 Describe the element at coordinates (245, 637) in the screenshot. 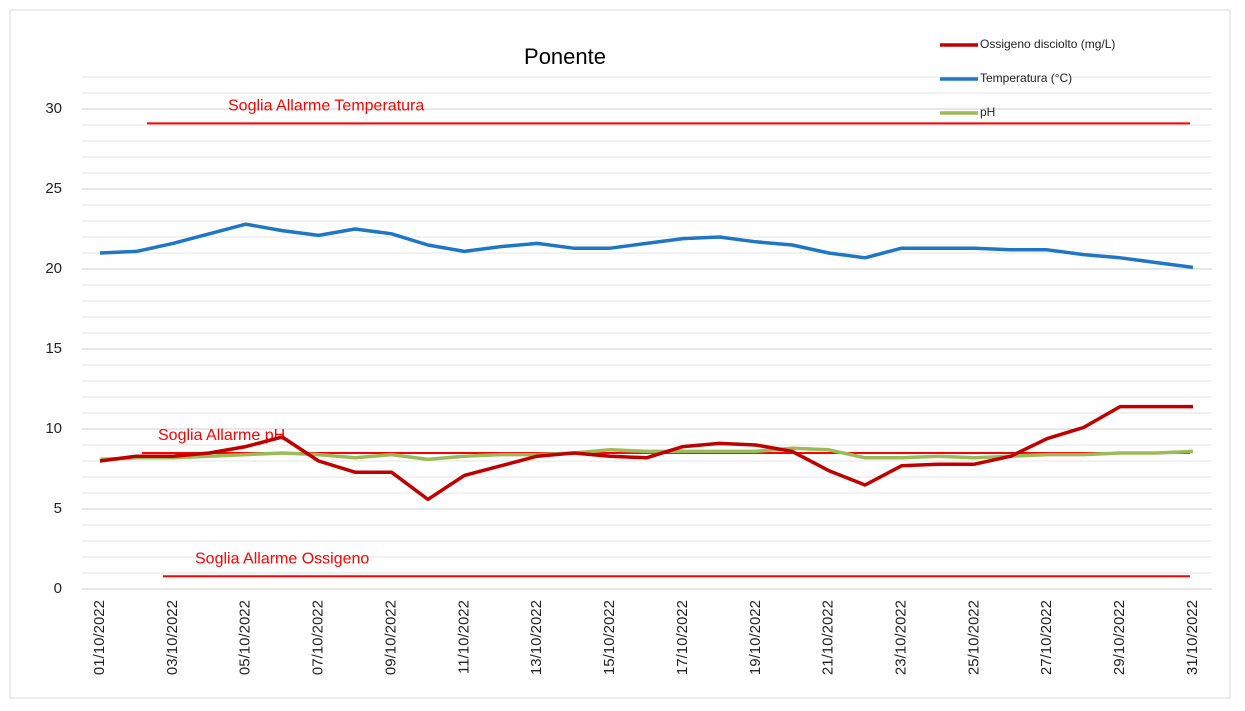

I see `x-tick-label: 05/10/2022` at that location.